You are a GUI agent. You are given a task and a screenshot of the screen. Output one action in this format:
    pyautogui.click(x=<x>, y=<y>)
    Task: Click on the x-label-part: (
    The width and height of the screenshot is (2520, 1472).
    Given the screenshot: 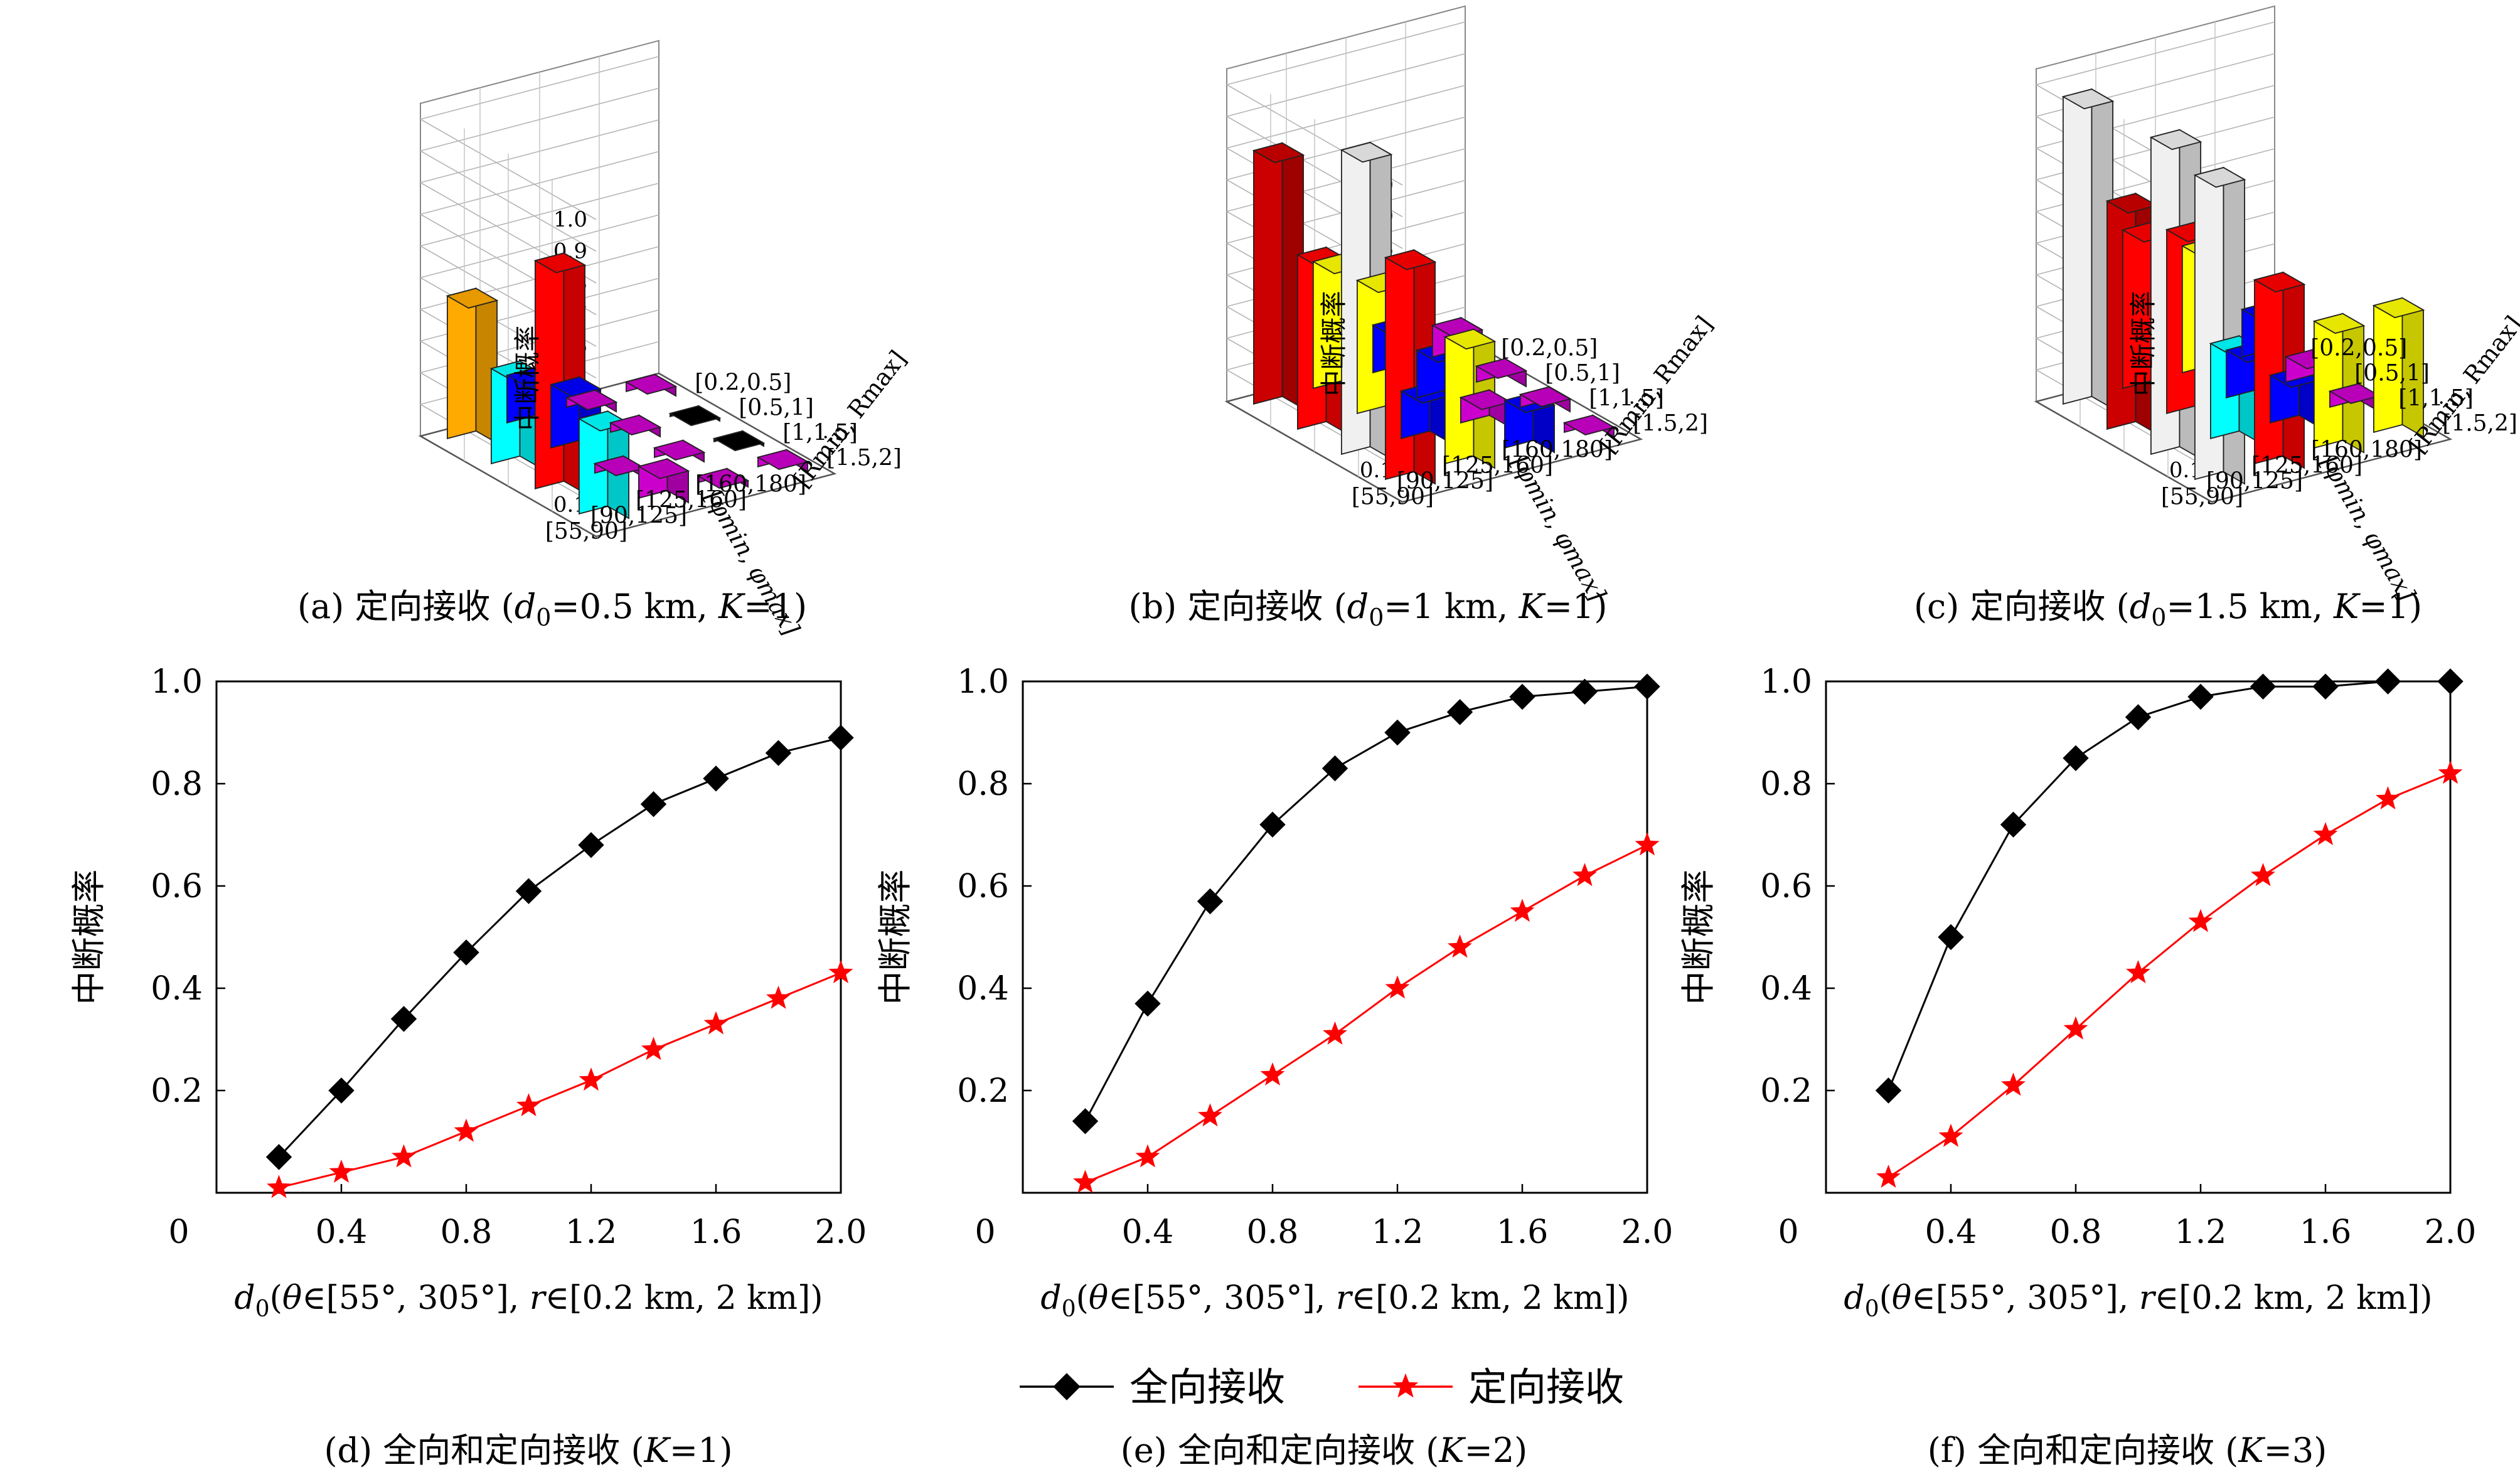 What is the action you would take?
    pyautogui.click(x=276, y=1298)
    